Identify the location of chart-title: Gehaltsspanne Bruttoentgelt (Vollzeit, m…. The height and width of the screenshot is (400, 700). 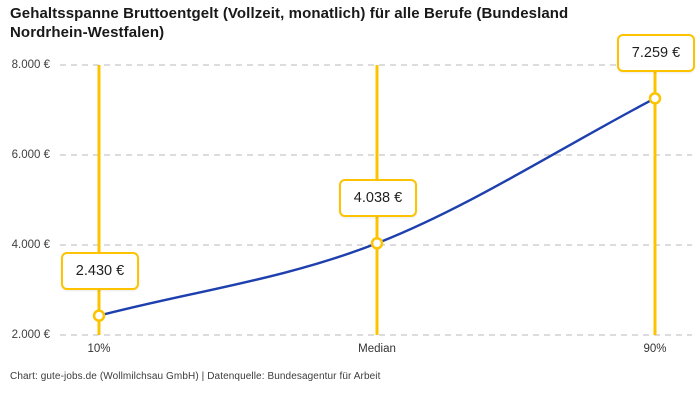
(289, 23).